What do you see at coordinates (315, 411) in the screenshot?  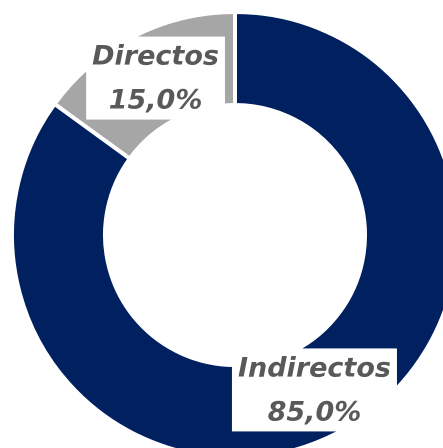 I see `value-label: 85,0%` at bounding box center [315, 411].